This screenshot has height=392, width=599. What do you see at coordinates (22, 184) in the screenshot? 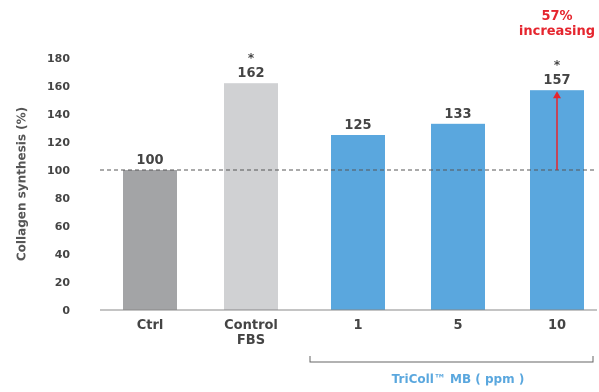
I see `y-axis-label: Collagen synthesis (%)` at bounding box center [22, 184].